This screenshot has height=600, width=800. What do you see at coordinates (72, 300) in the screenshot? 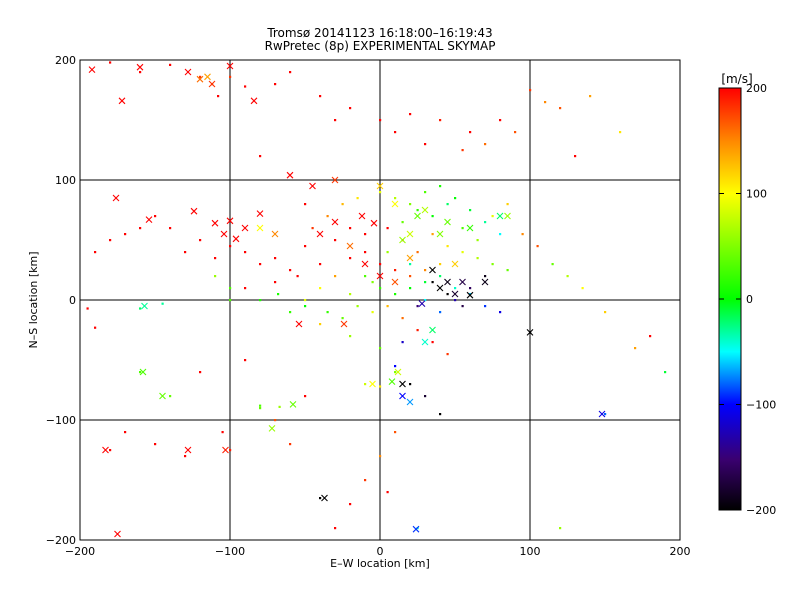
I see `y-tick-label: 0` at bounding box center [72, 300].